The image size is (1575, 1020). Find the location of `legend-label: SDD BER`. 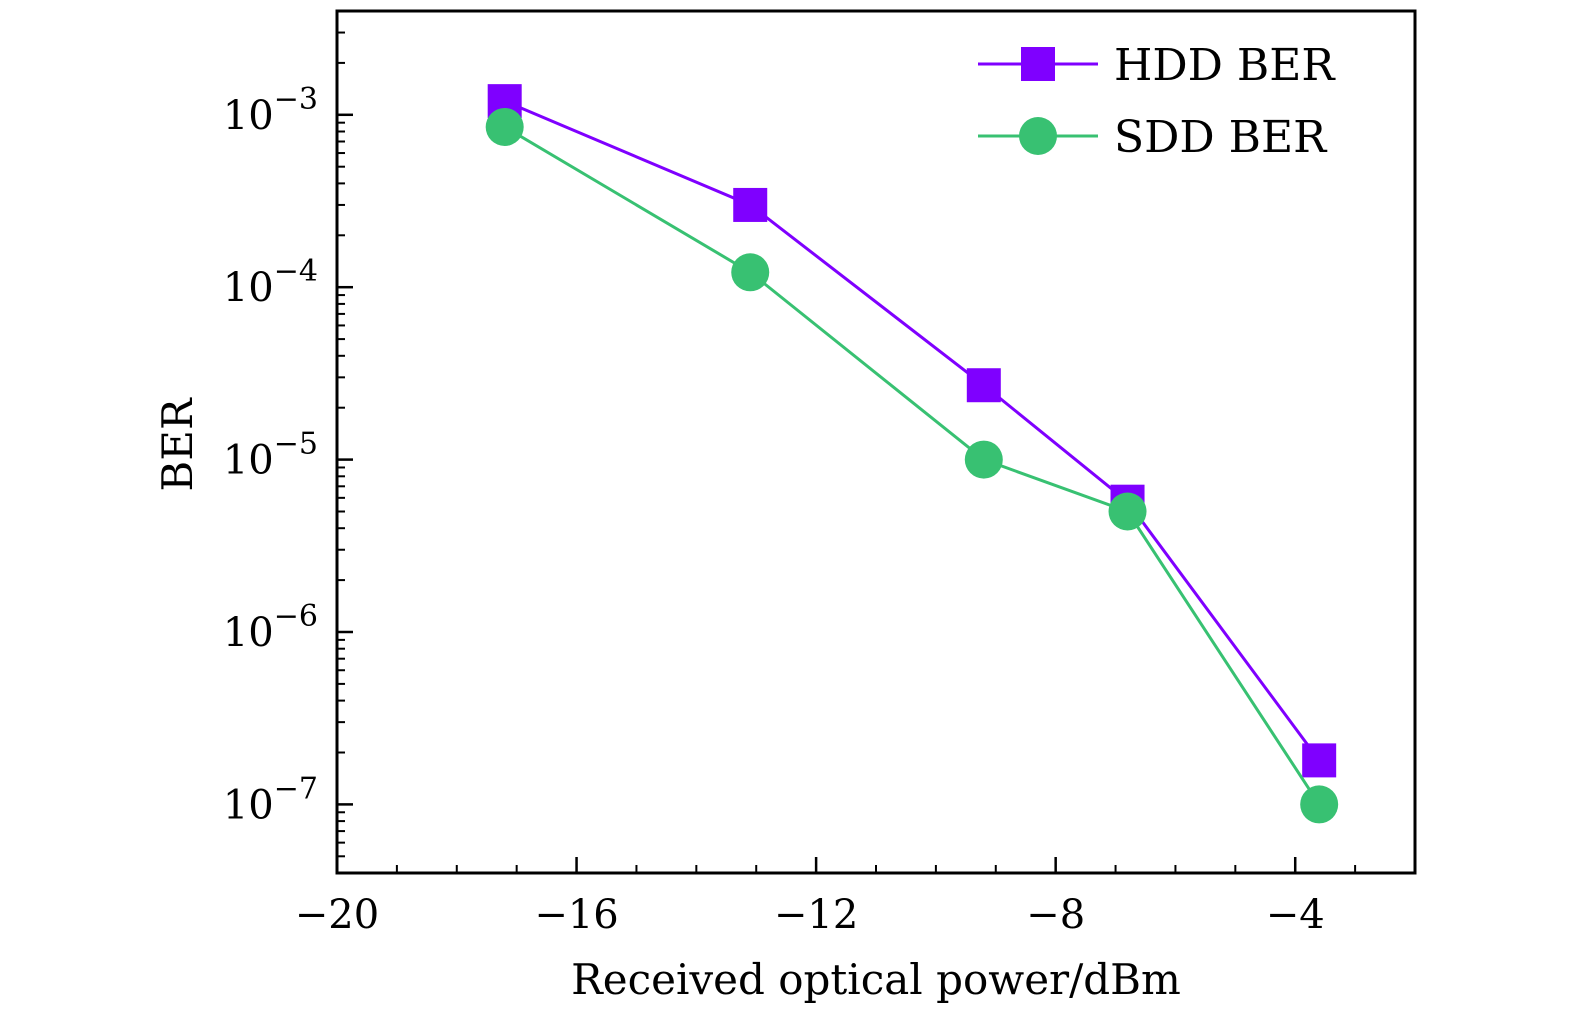

legend-label: SDD BER is located at coordinates (1221, 137).